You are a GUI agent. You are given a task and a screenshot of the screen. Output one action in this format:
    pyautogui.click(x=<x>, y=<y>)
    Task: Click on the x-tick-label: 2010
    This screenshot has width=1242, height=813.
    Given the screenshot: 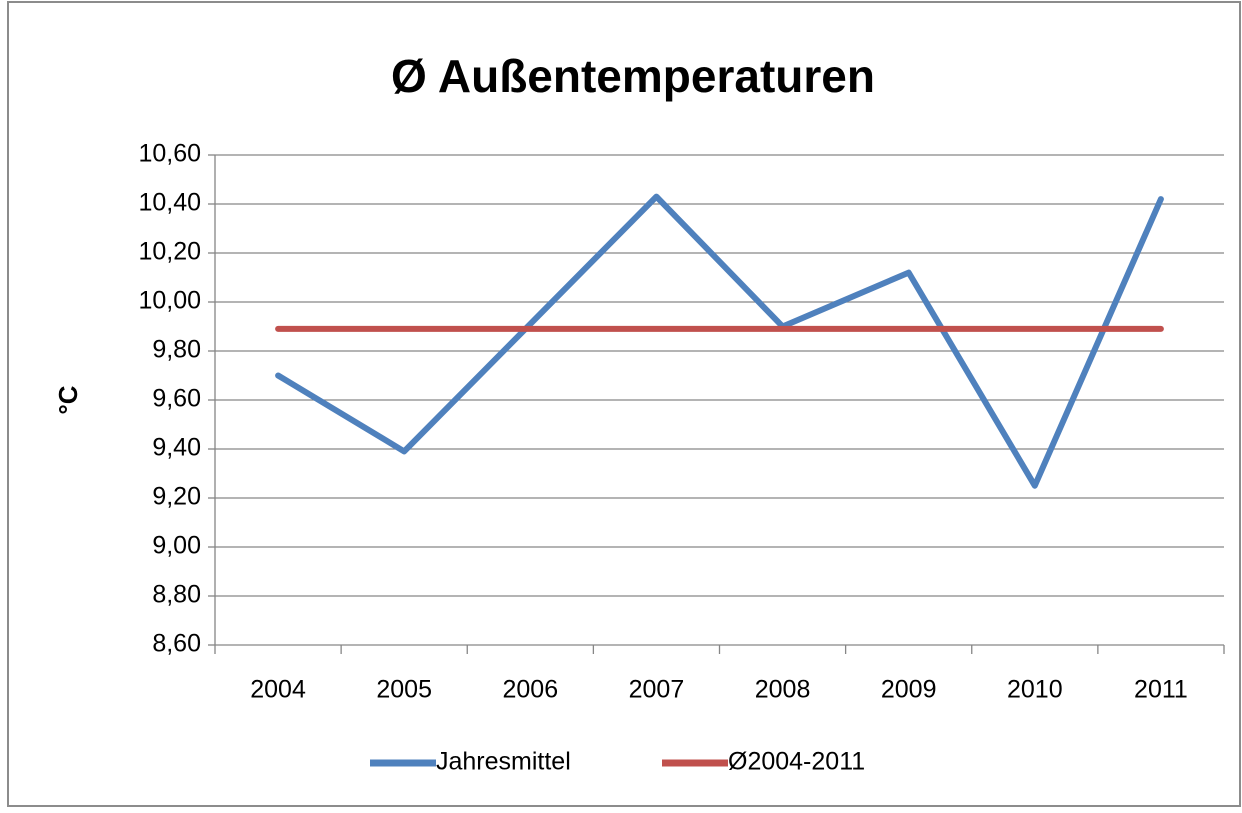 What is the action you would take?
    pyautogui.click(x=1035, y=690)
    